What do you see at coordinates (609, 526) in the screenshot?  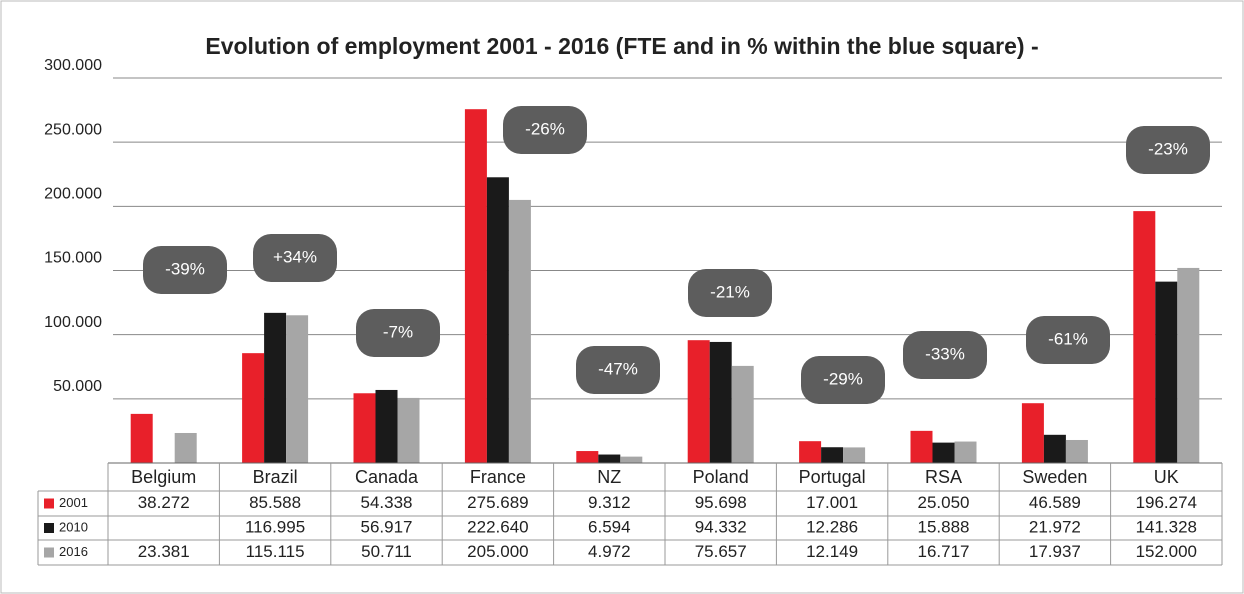 I see `table-value: 6.594` at bounding box center [609, 526].